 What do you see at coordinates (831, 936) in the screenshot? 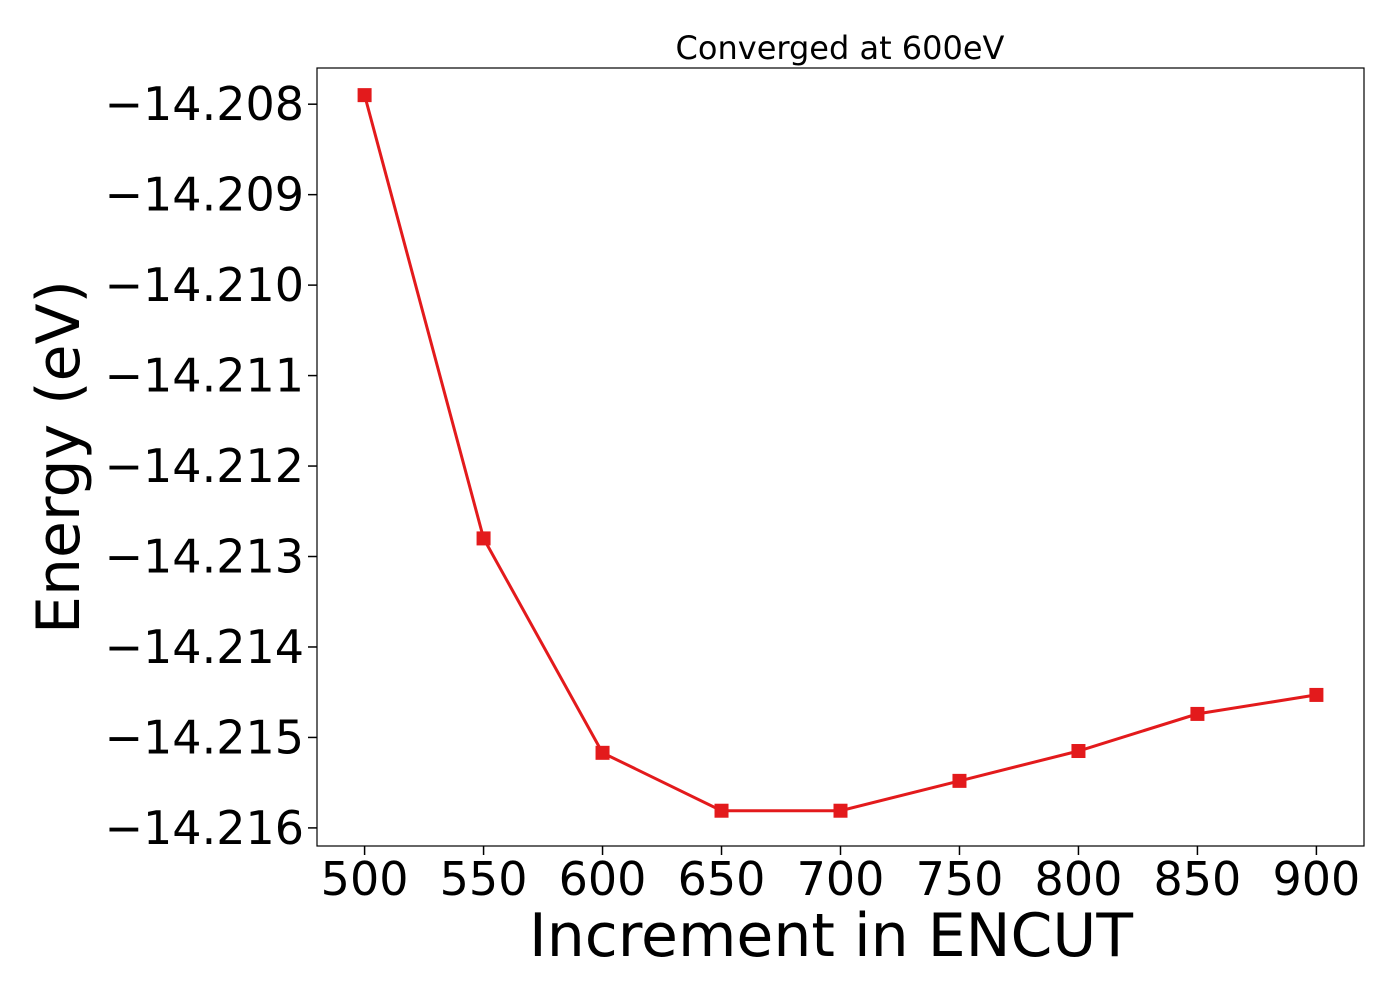
I see `x-axis-label: Increment in ENCUT` at bounding box center [831, 936].